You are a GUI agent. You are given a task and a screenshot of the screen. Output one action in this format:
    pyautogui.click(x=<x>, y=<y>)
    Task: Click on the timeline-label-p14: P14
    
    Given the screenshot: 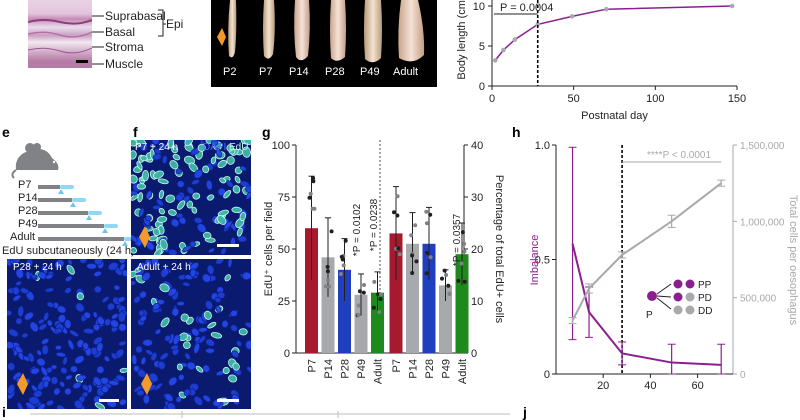 What is the action you would take?
    pyautogui.click(x=28, y=198)
    